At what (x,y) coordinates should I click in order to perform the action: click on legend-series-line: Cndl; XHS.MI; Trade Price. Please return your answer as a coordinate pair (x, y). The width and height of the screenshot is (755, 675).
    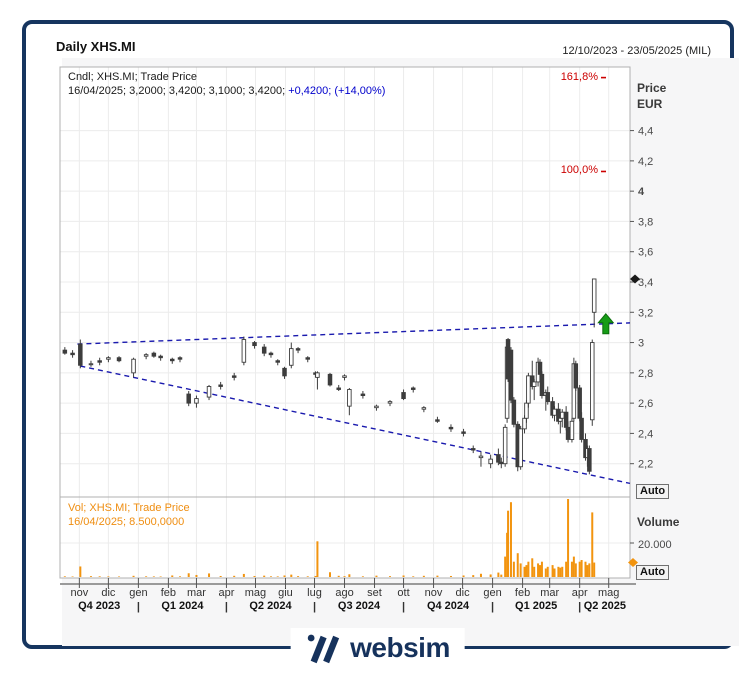
    Looking at the image, I should click on (132, 77).